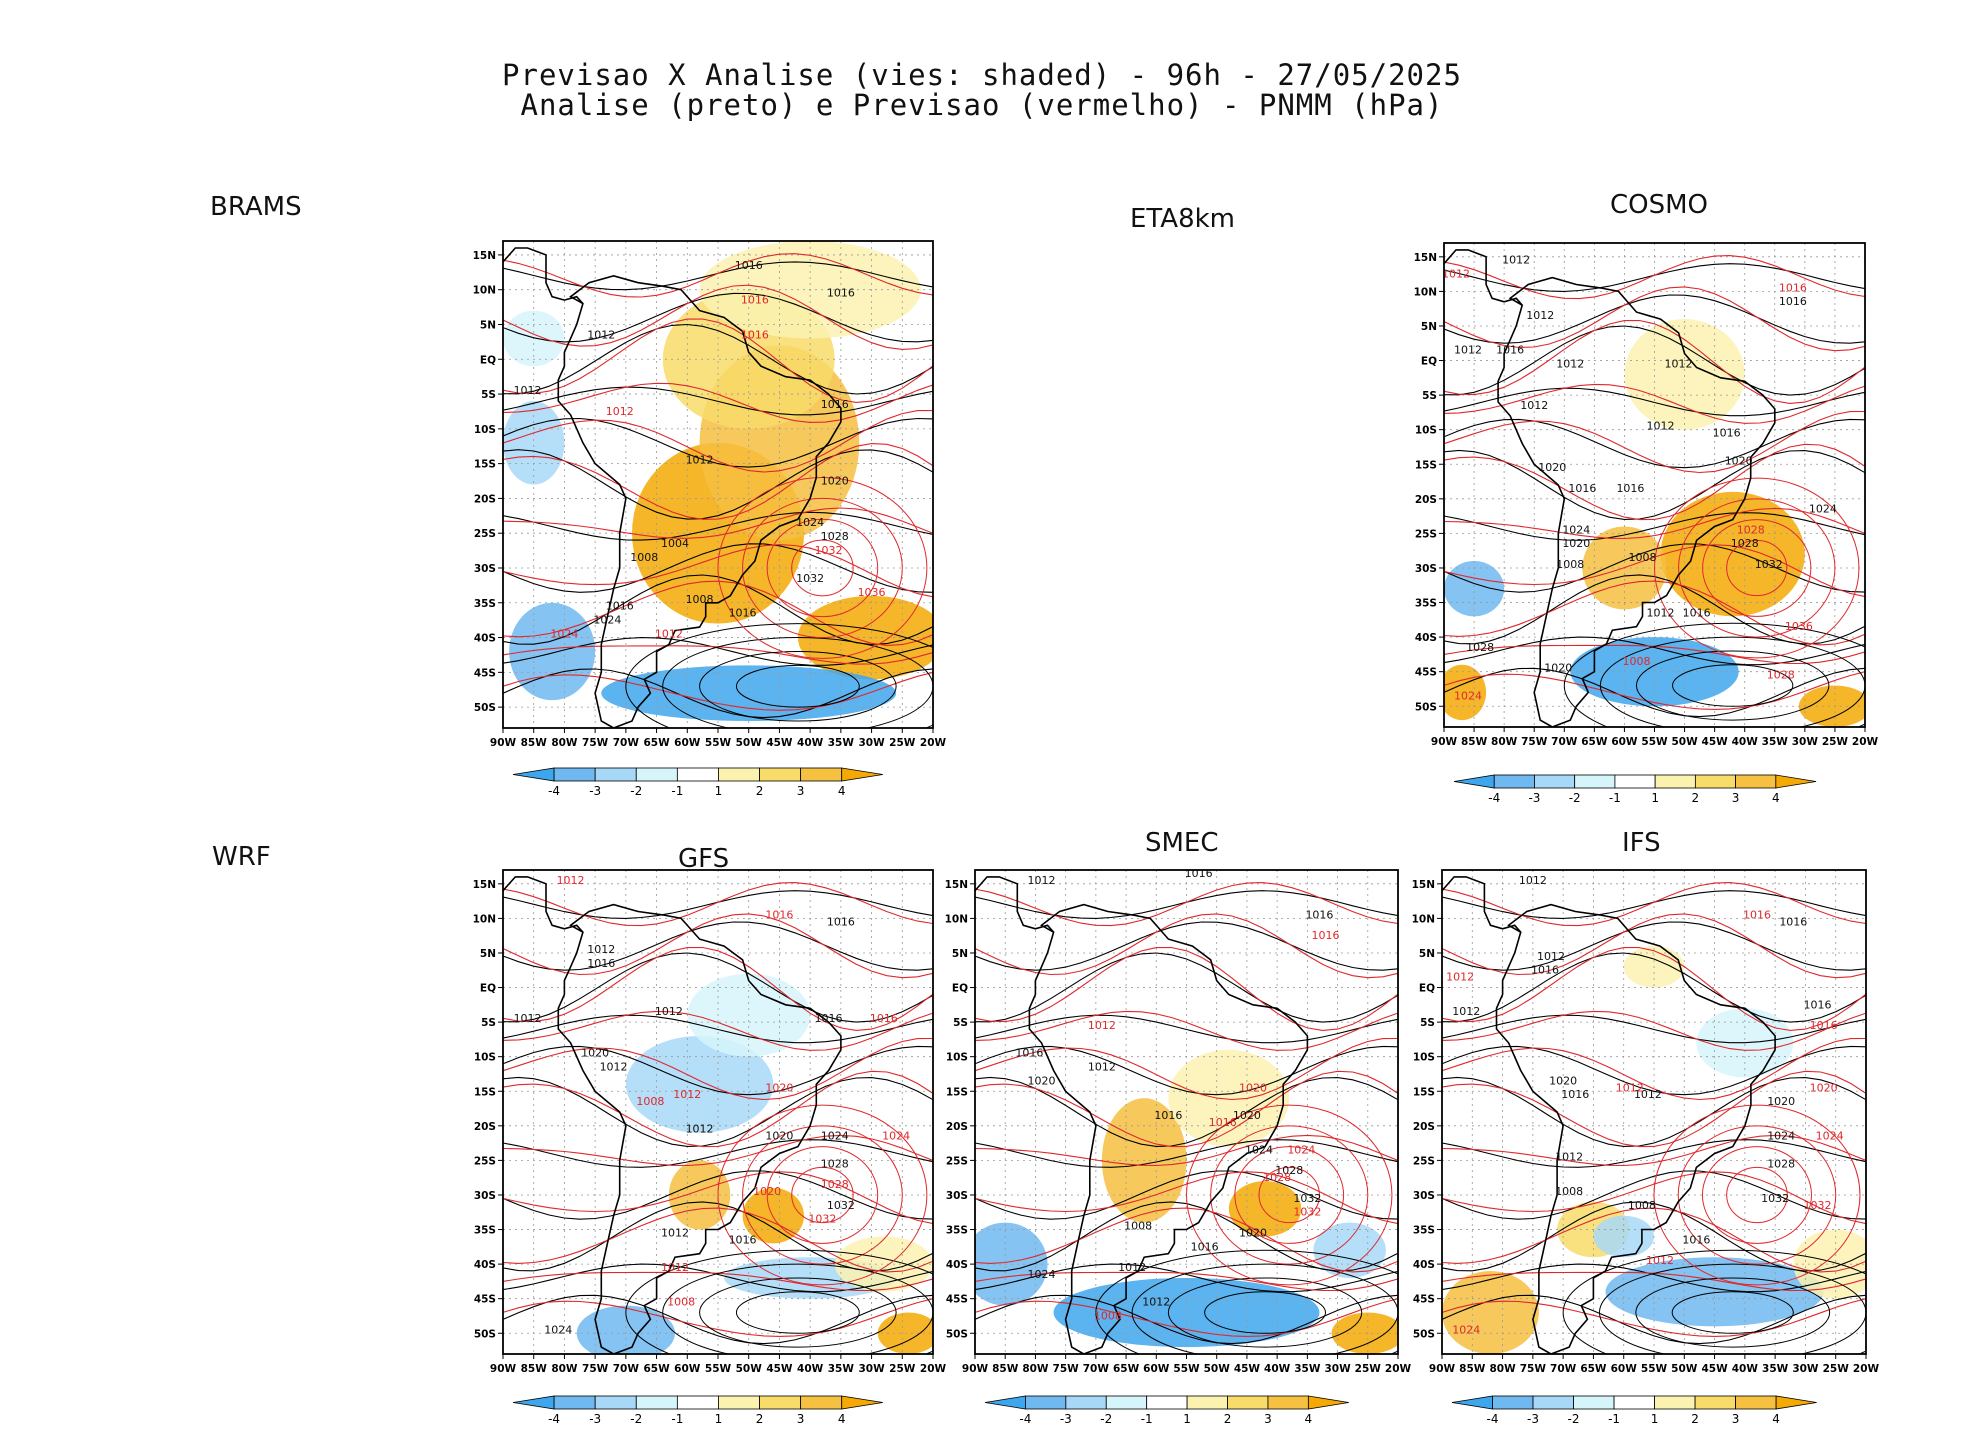 This screenshot has height=1436, width=1964. I want to click on x-tick-label: 90W, so click(503, 743).